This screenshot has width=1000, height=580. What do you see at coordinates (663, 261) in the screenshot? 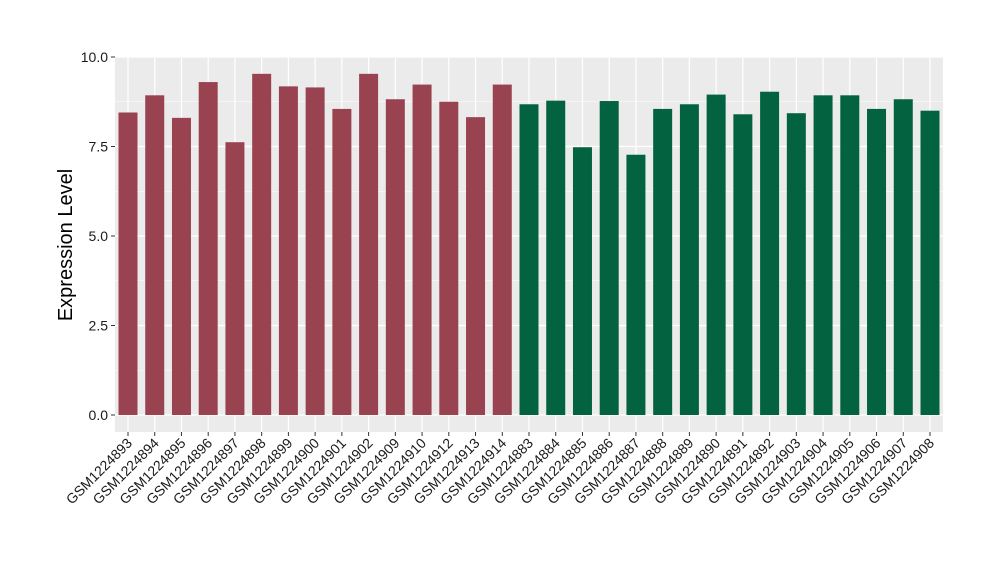
I see `bar-gsm1224888` at bounding box center [663, 261].